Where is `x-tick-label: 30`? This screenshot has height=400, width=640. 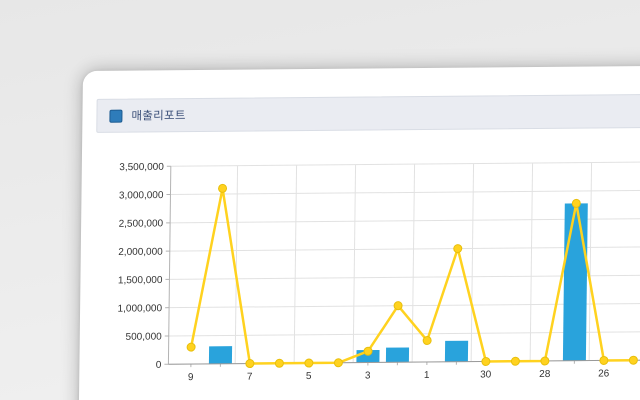 x-tick-label: 30 is located at coordinates (486, 374).